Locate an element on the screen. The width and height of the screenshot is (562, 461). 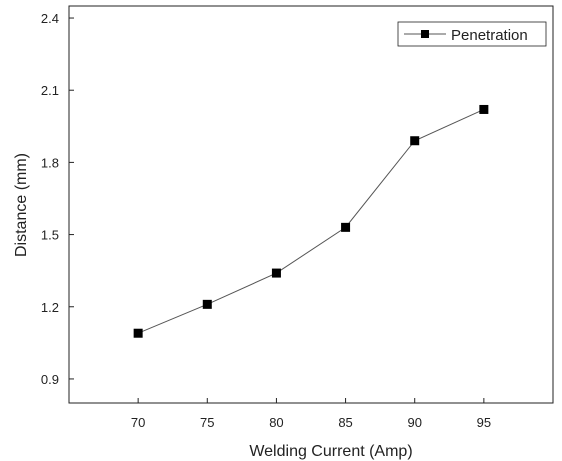
x-tick-label: 75 is located at coordinates (207, 422).